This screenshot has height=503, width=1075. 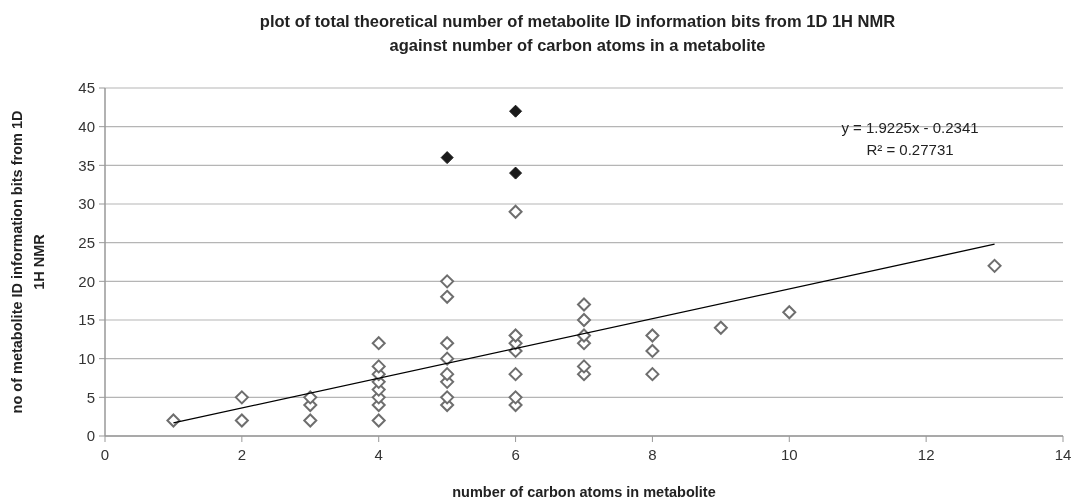 What do you see at coordinates (105, 454) in the screenshot?
I see `x-tick-label: 0` at bounding box center [105, 454].